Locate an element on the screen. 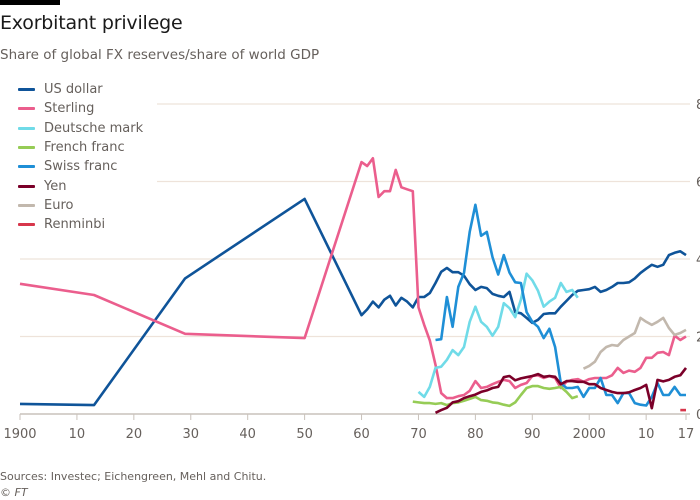 The width and height of the screenshot is (700, 500). x-tick-label: 70 is located at coordinates (418, 434).